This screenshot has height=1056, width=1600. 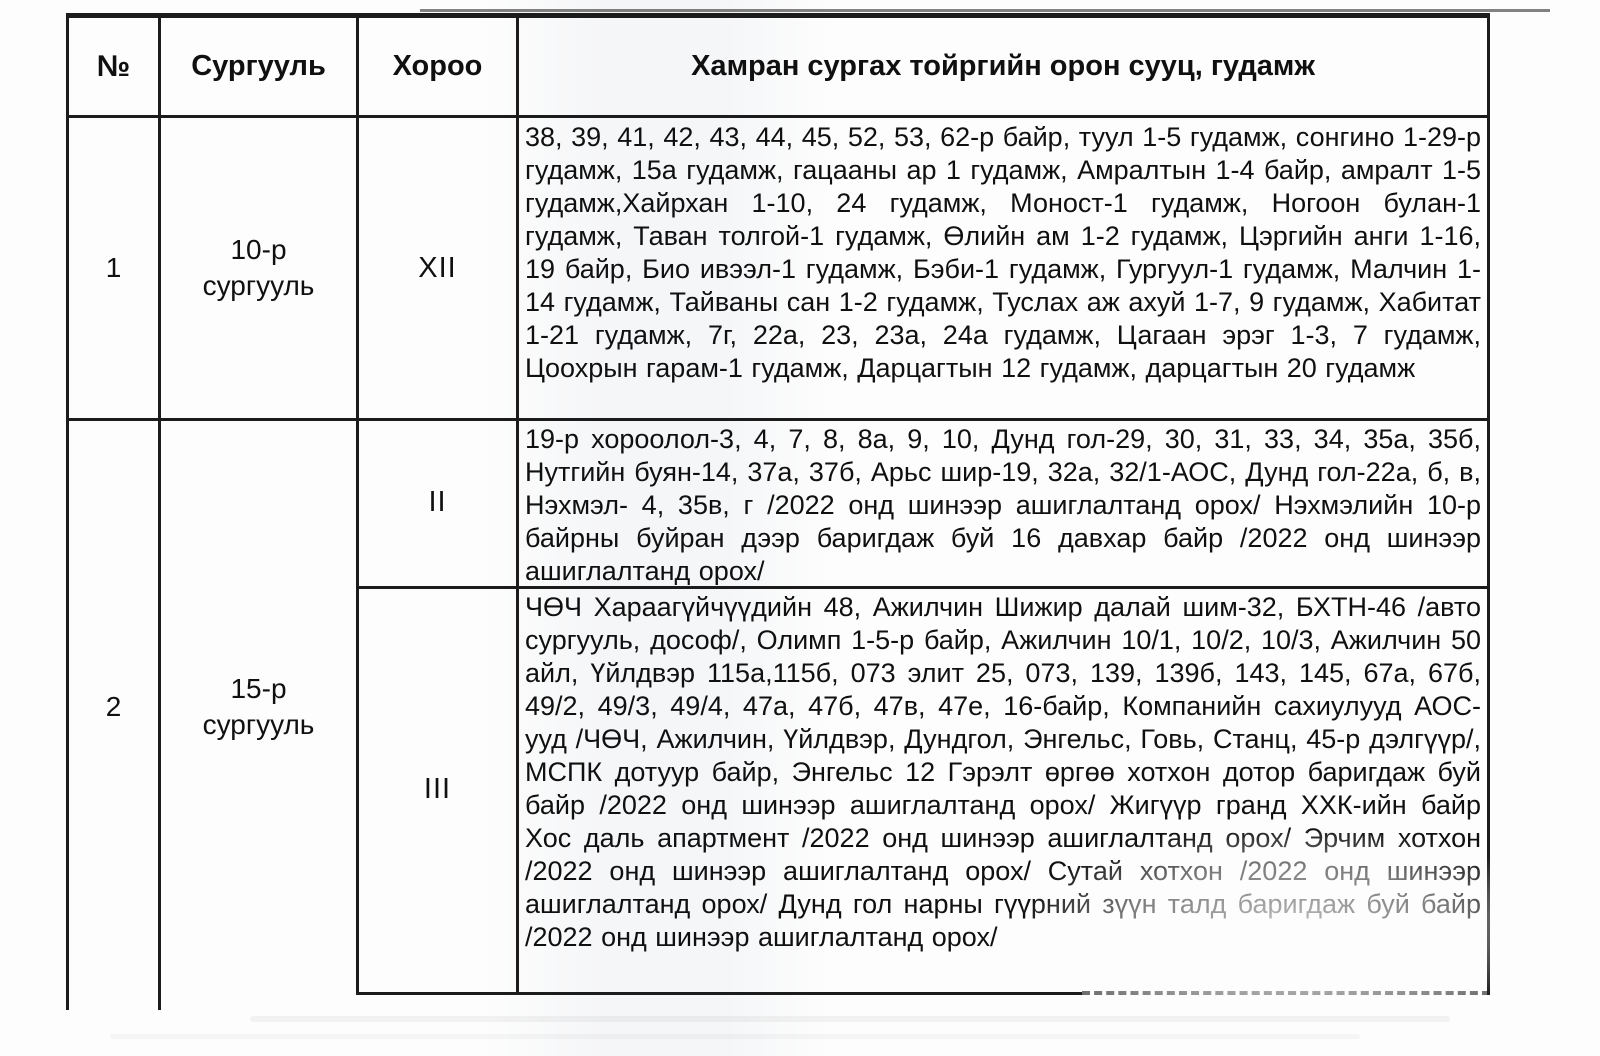 I want to click on row2-school-value: 15-р сургууль, so click(x=258, y=706).